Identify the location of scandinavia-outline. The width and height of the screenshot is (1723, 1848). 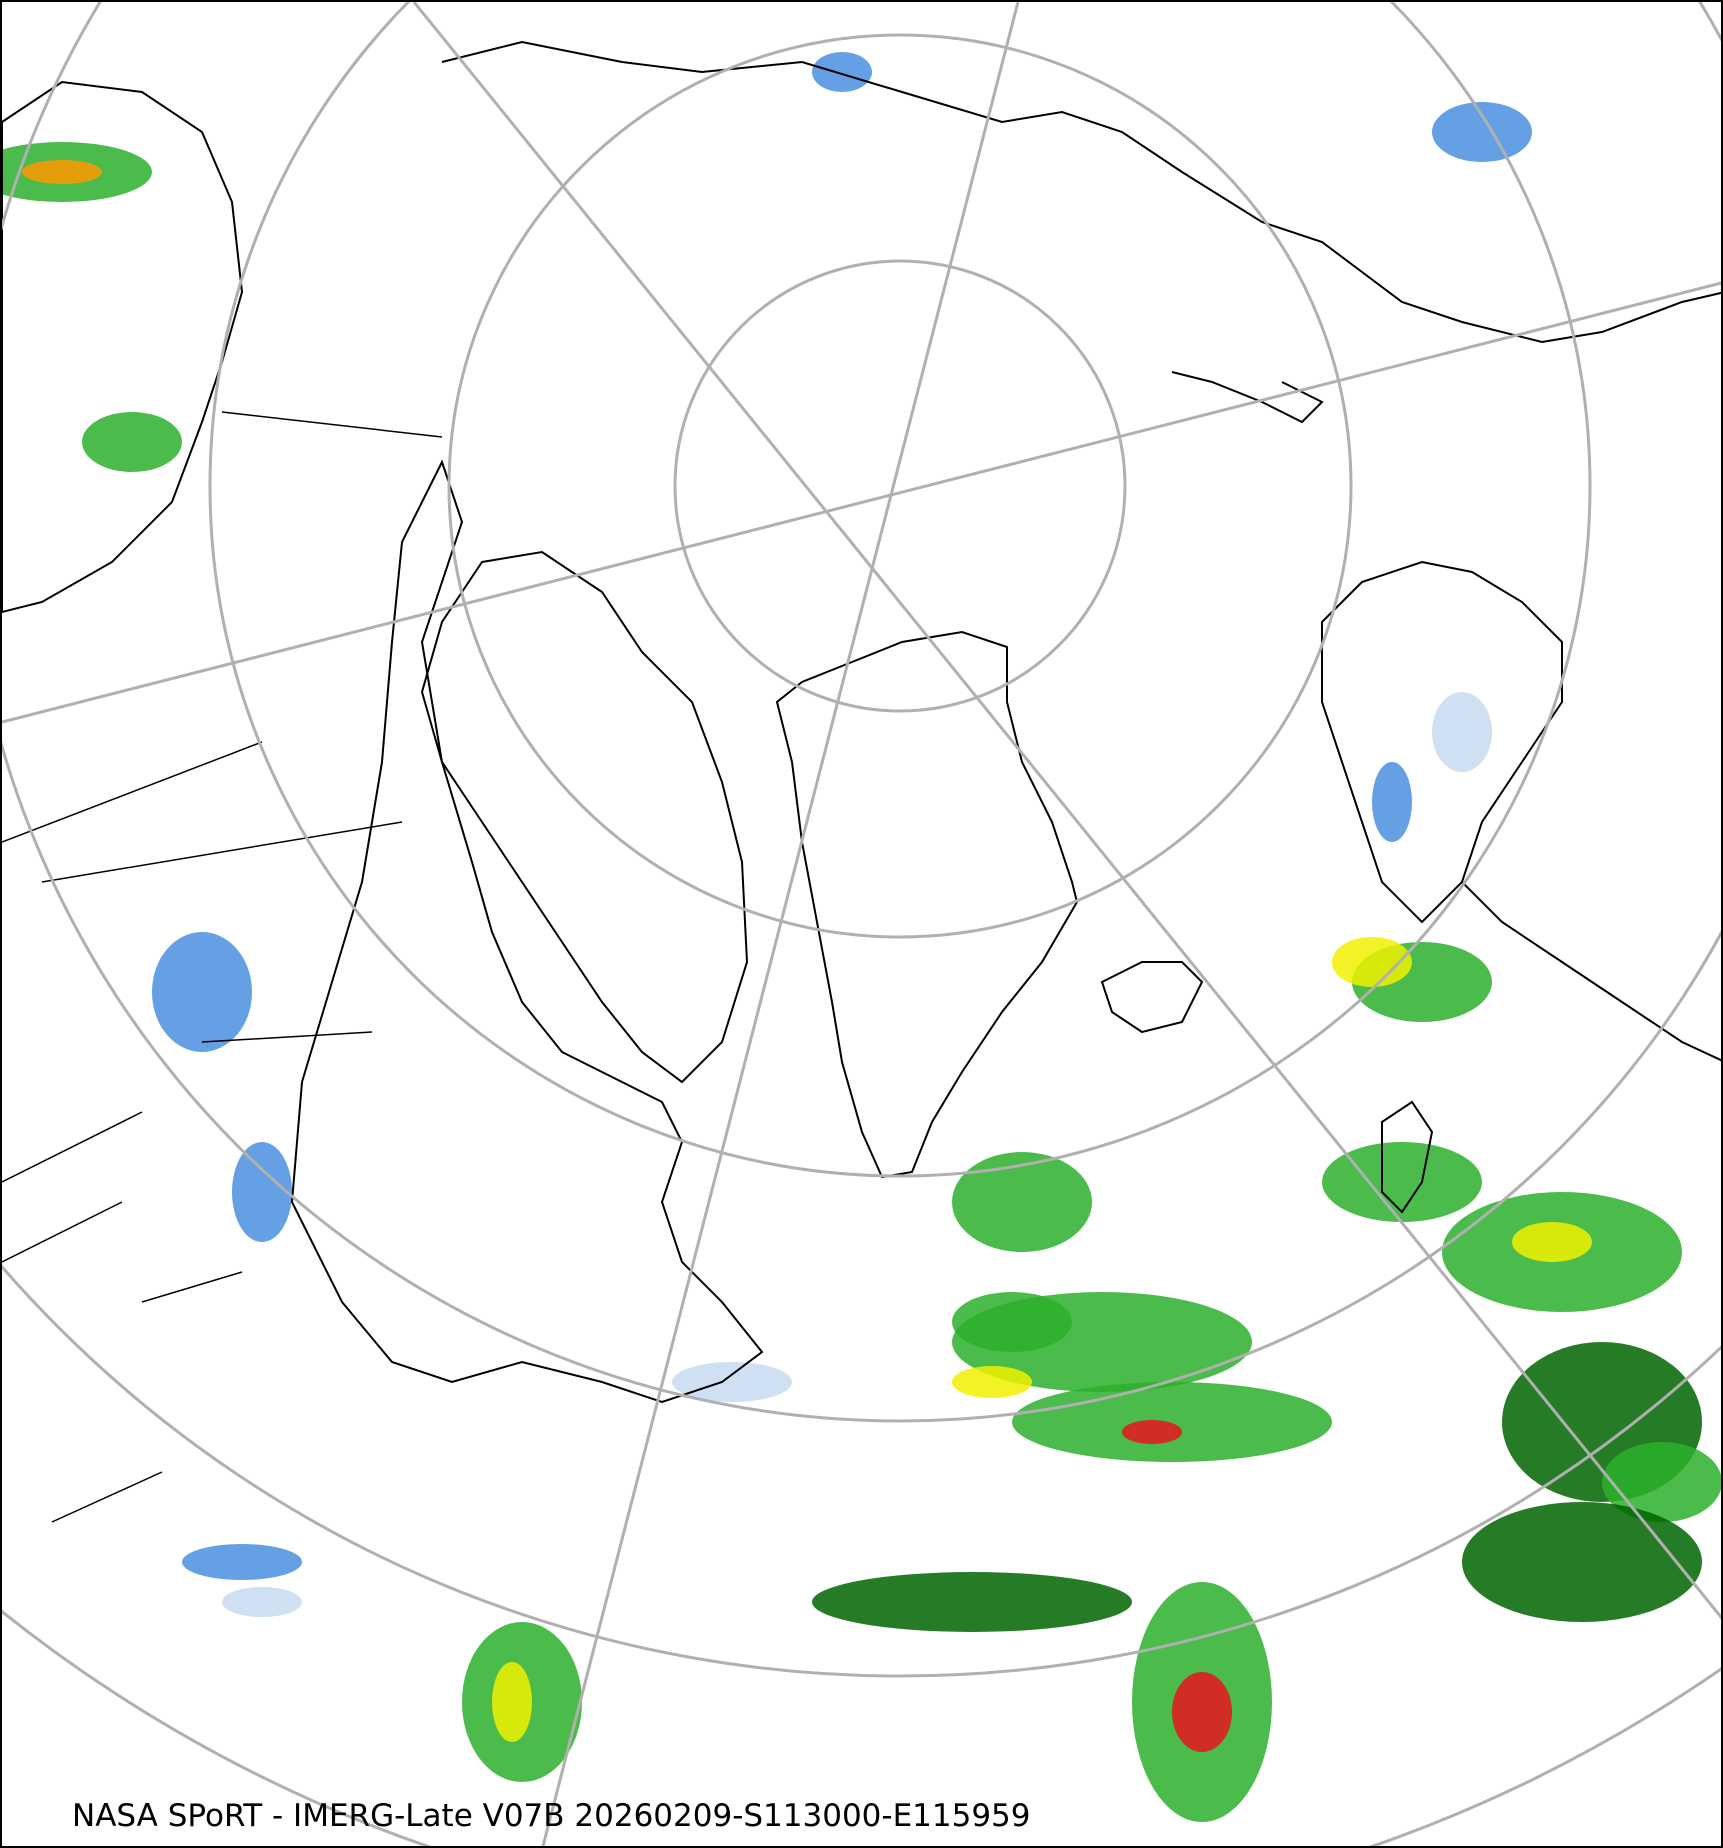
(1442, 742).